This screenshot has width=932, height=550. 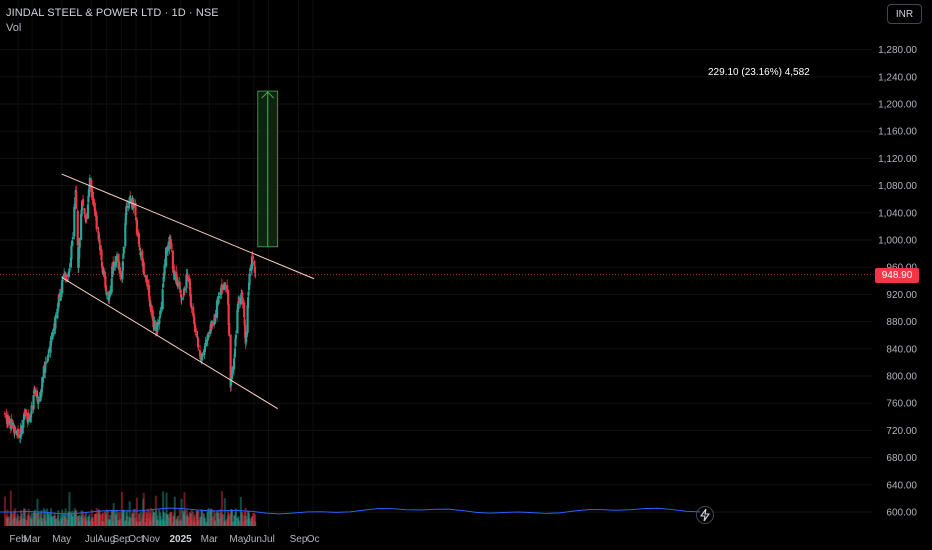 I want to click on time-tick: Aug, so click(x=106, y=539).